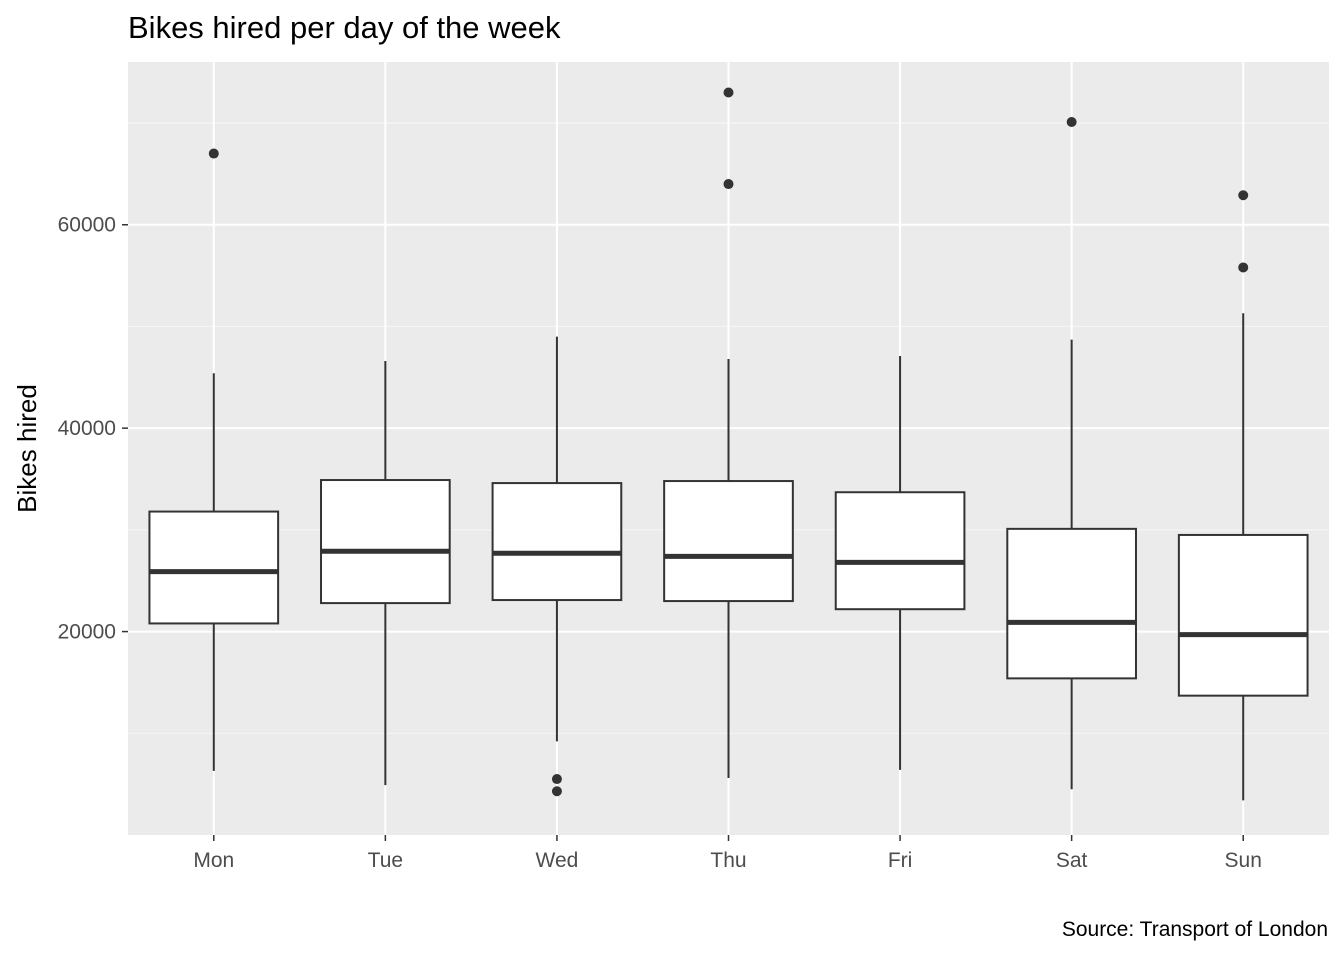 The image size is (1344, 960). Describe the element at coordinates (557, 860) in the screenshot. I see `x-tick-label-wed: Wed` at that location.